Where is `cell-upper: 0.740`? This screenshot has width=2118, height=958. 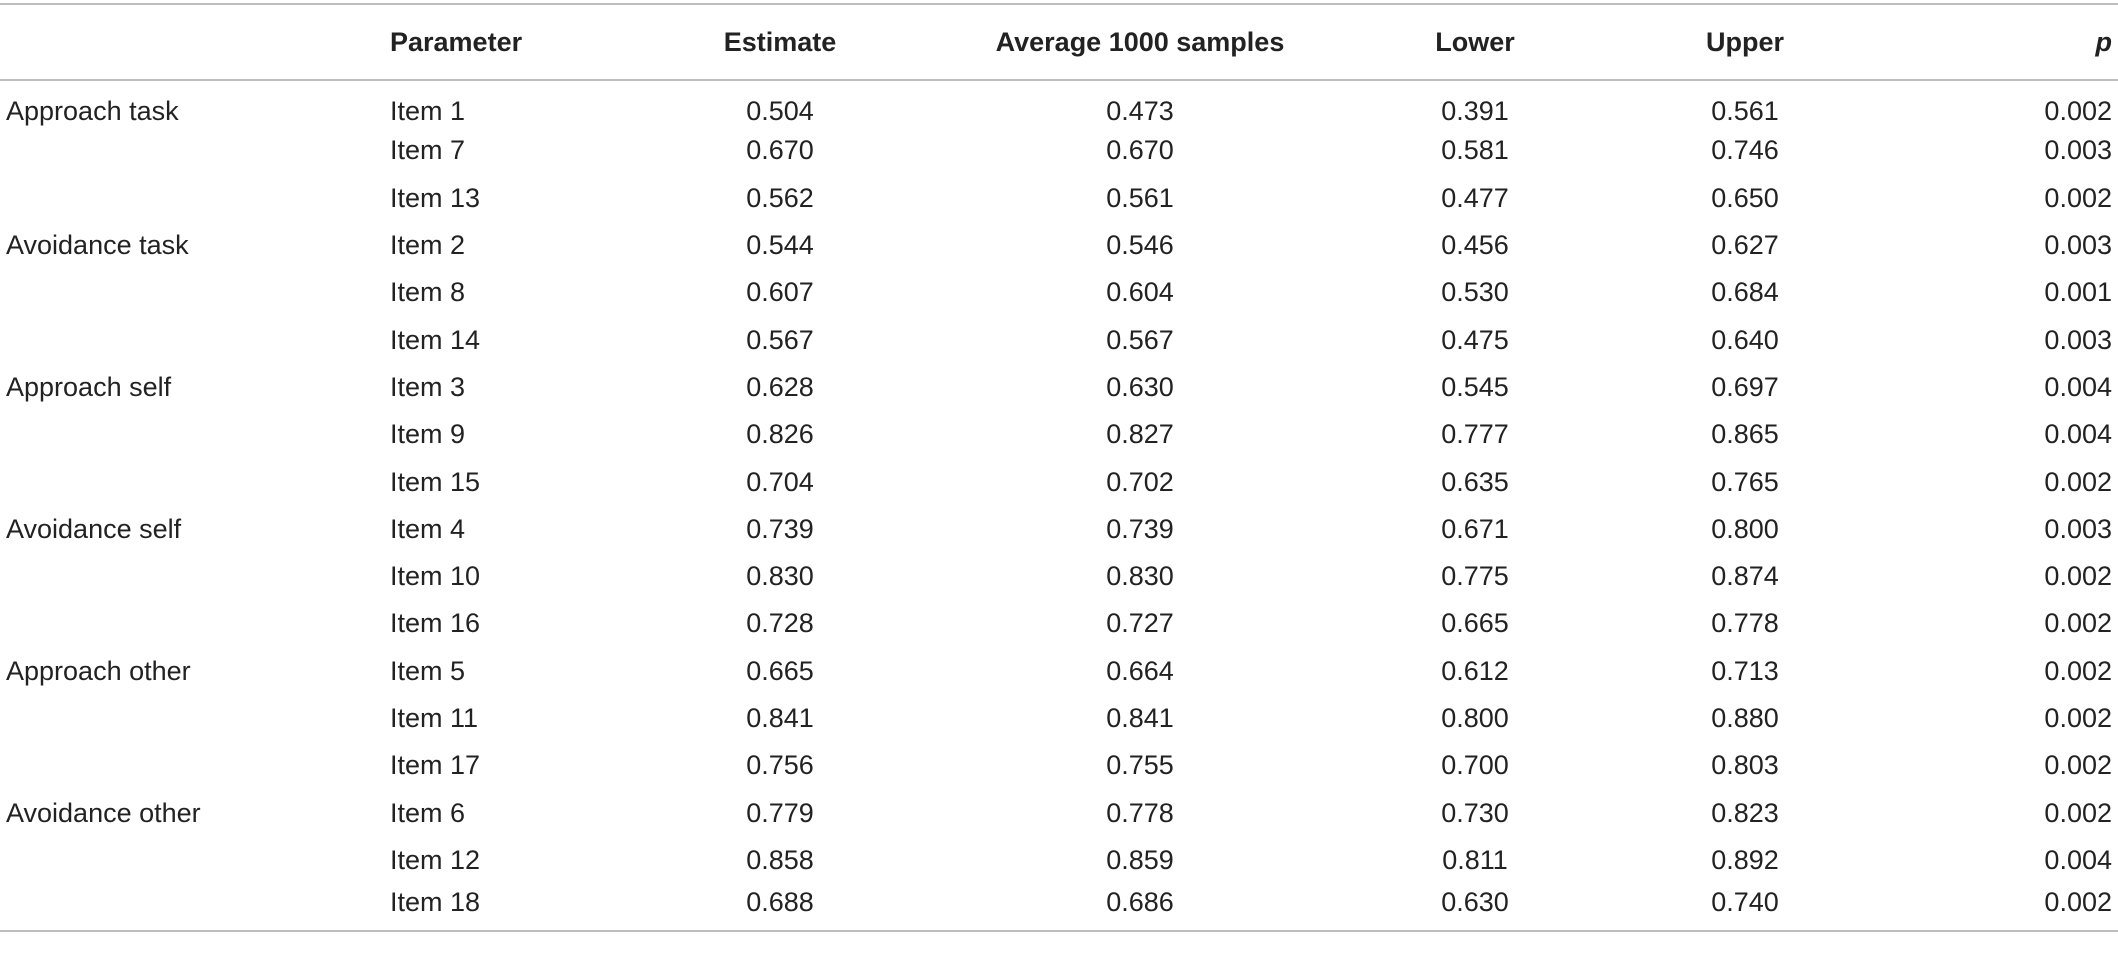 cell-upper: 0.740 is located at coordinates (1745, 901).